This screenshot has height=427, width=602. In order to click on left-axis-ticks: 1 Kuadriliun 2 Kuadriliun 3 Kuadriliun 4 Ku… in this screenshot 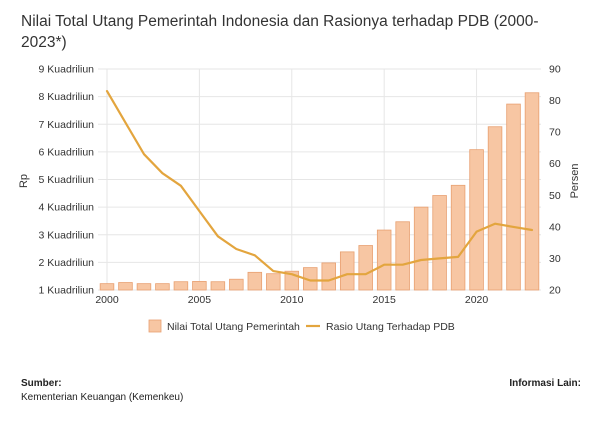, I will do `click(67, 180)`.